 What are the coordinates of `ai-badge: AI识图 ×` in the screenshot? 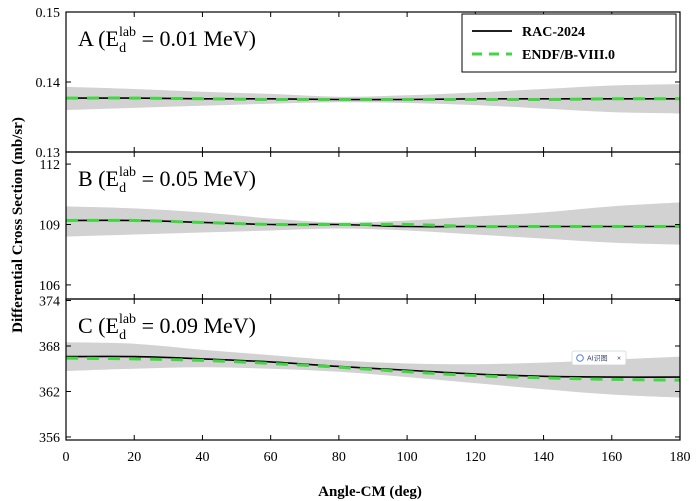 It's located at (599, 358).